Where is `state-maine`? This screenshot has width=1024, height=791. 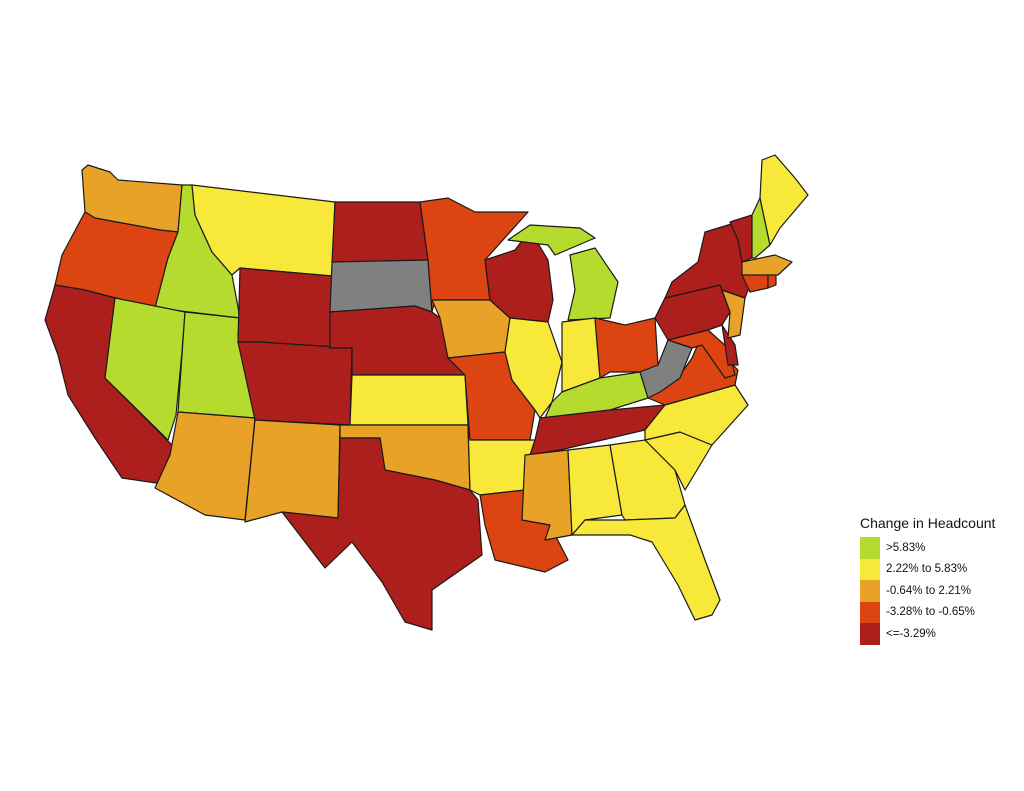
state-maine is located at coordinates (784, 200).